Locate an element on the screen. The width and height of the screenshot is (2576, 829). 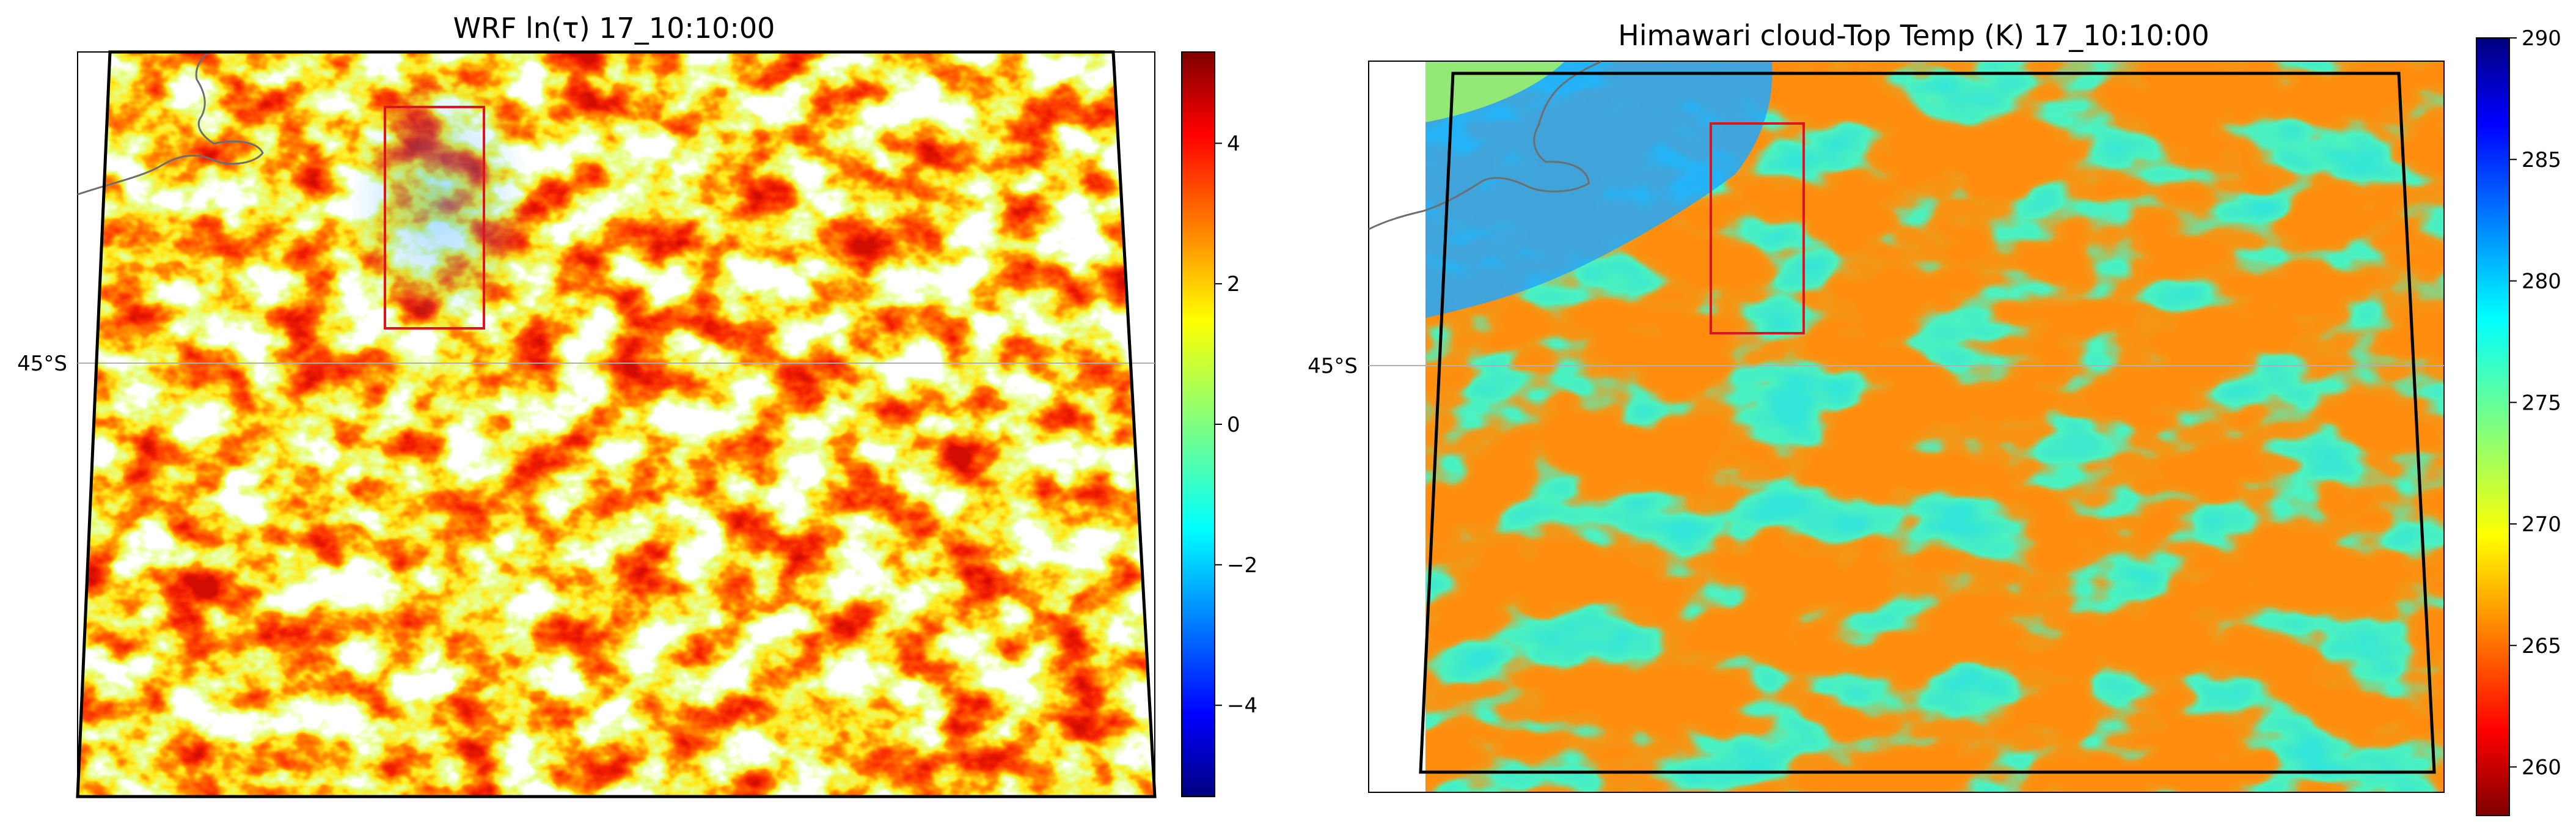
coastline-himawari is located at coordinates (1484, 146).